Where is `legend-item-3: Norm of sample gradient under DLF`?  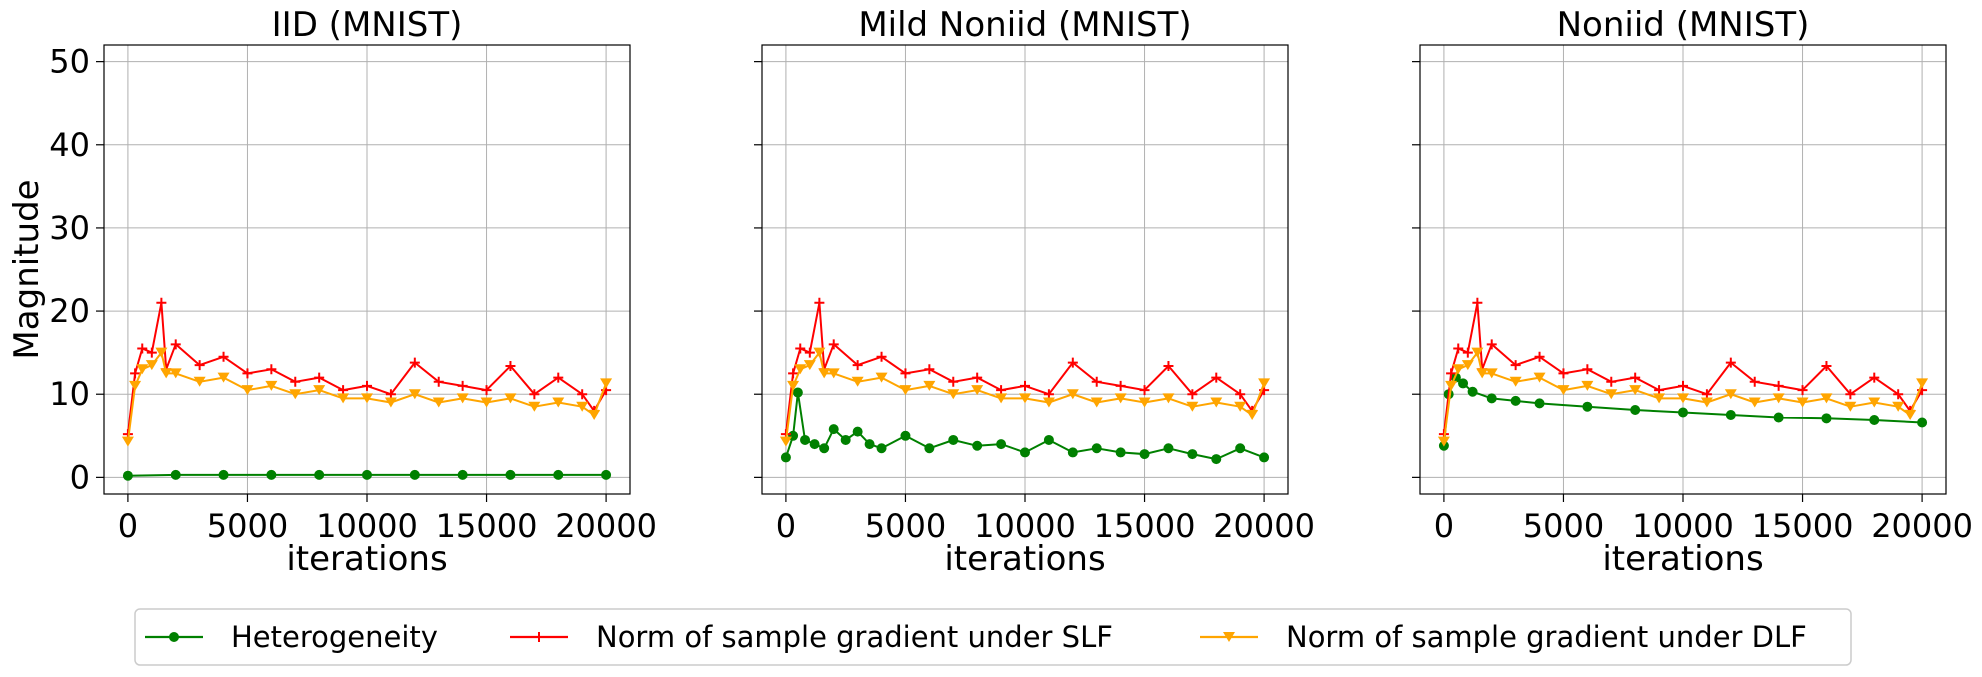
legend-item-3: Norm of sample gradient under DLF is located at coordinates (1503, 637).